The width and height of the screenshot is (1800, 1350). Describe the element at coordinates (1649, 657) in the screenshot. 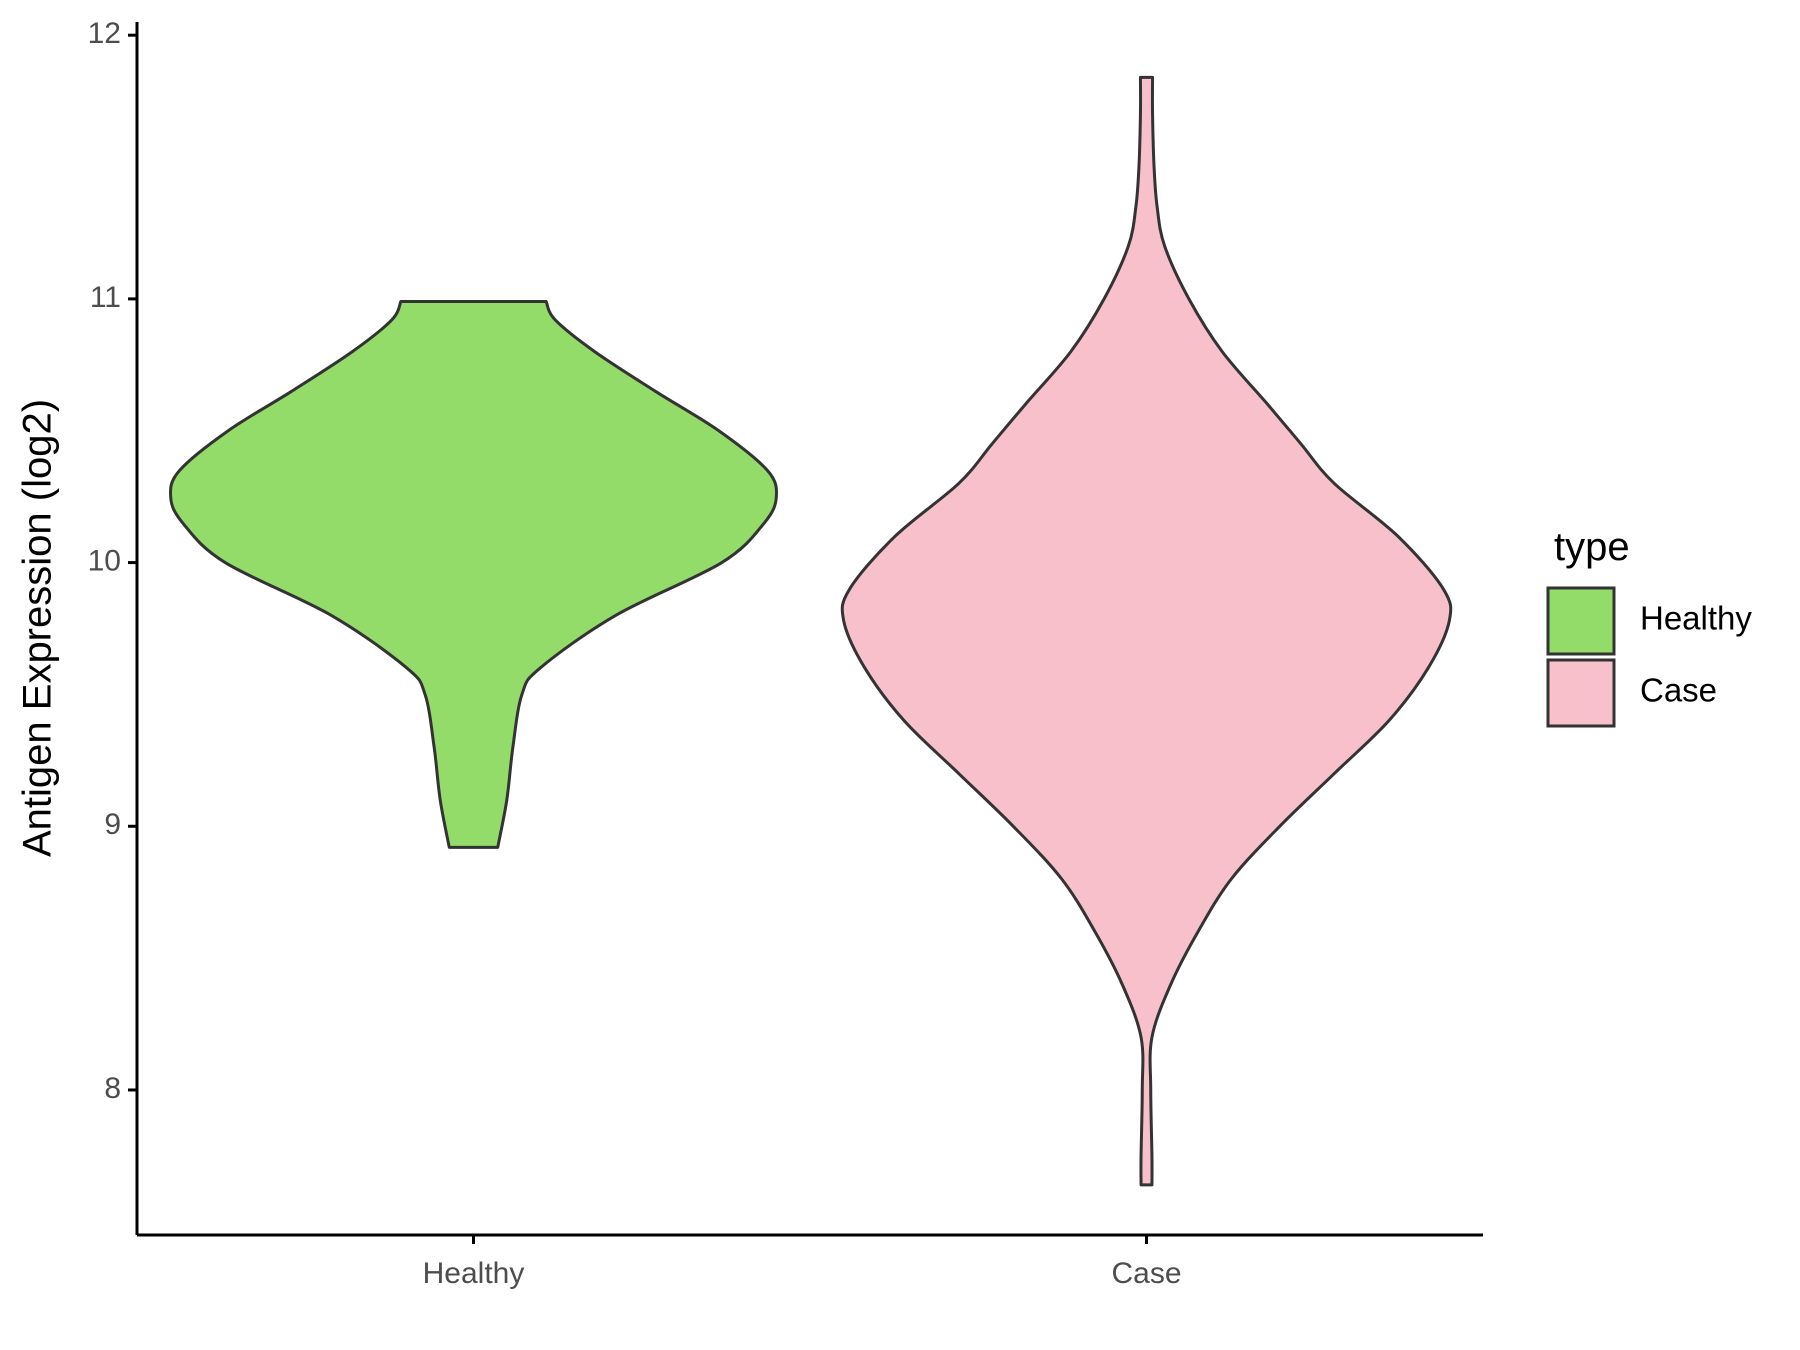

I see `legend-items: Healthy Case` at that location.